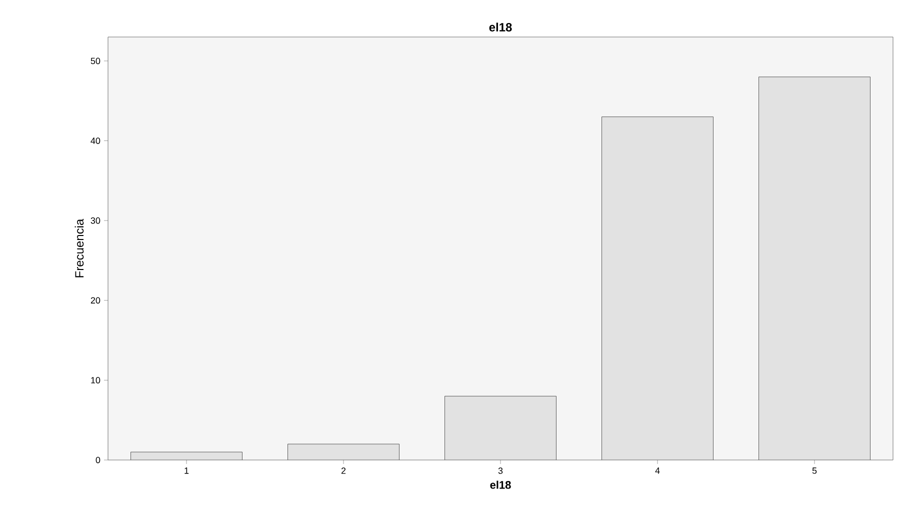 The width and height of the screenshot is (910, 518). I want to click on x-tick-label: 1, so click(186, 471).